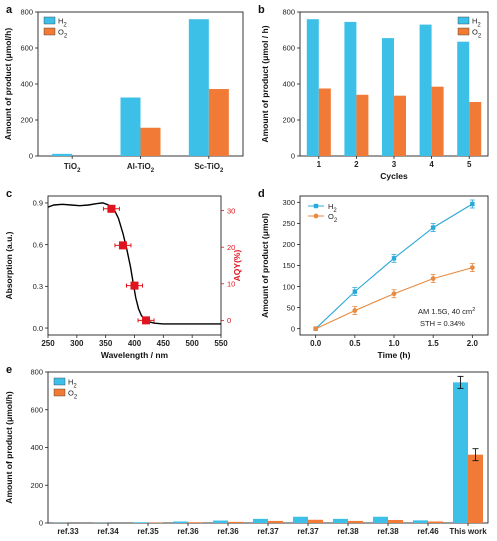  I want to click on panel-e-xtick-label: ref.33, so click(68, 531).